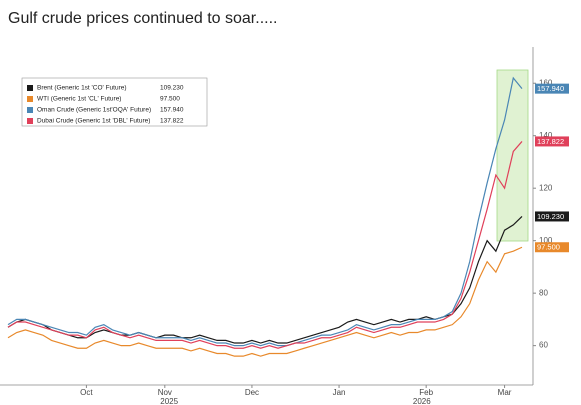 The height and width of the screenshot is (405, 581). What do you see at coordinates (548, 247) in the screenshot?
I see `end-value-label: 97.500` at bounding box center [548, 247].